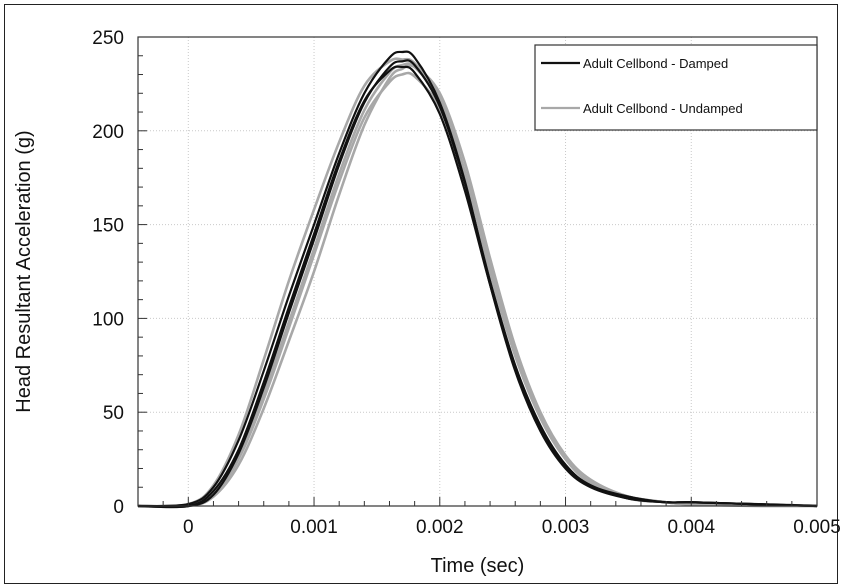  What do you see at coordinates (24, 271) in the screenshot?
I see `y-axis-label: Head Resultant Acceleration (g)` at bounding box center [24, 271].